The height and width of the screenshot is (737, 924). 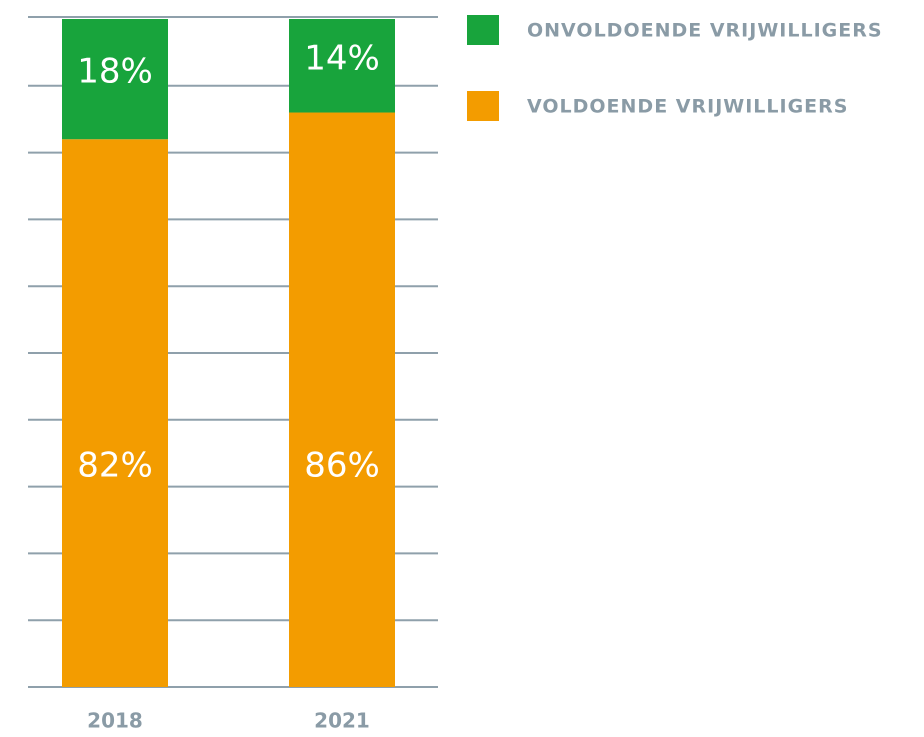 What do you see at coordinates (342, 466) in the screenshot?
I see `data-label: 86%` at bounding box center [342, 466].